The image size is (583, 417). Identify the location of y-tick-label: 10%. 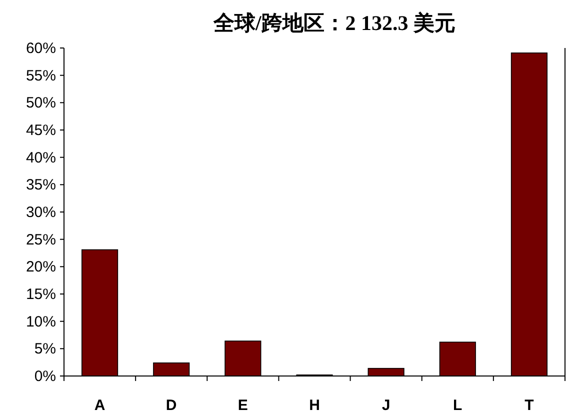
(41, 321).